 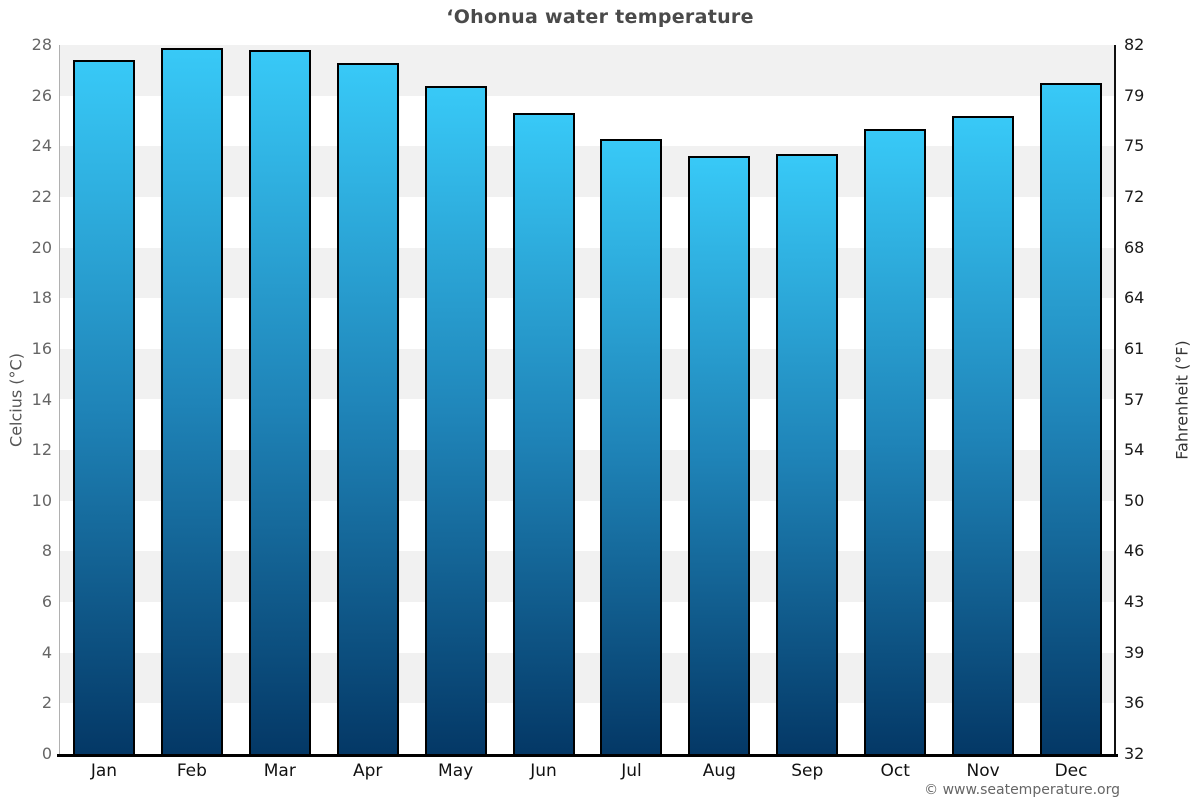 I want to click on y-tick-fahrenheit: 39, so click(x=1134, y=652).